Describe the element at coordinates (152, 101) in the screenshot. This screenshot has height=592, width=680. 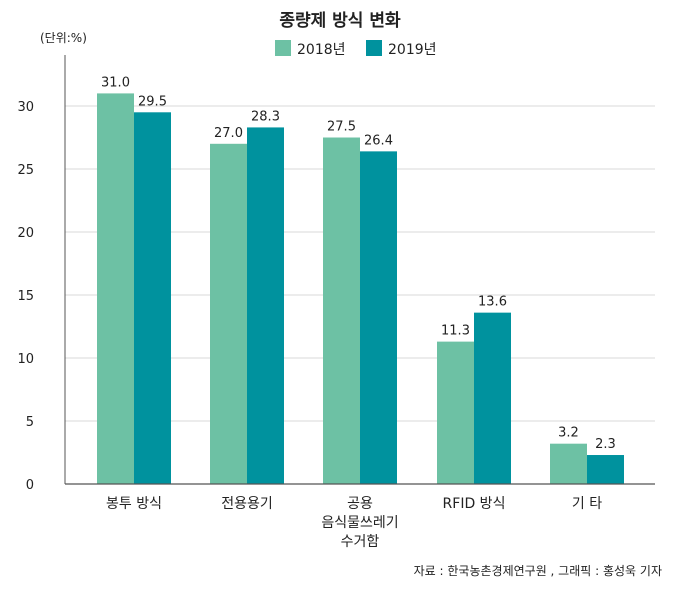
I see `value-label: 29.5` at that location.